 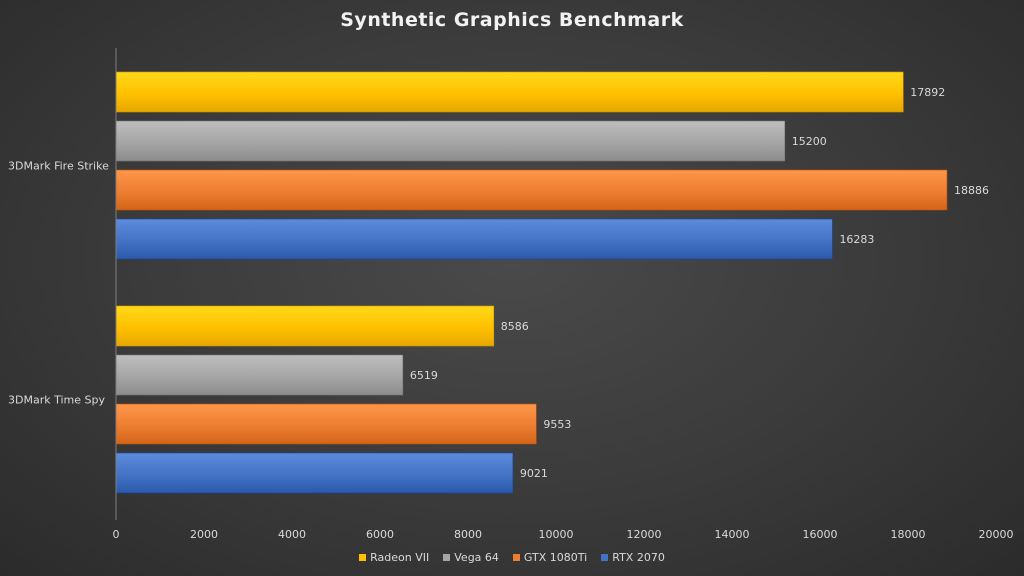 I want to click on x-tick-label: 16000, so click(x=820, y=534).